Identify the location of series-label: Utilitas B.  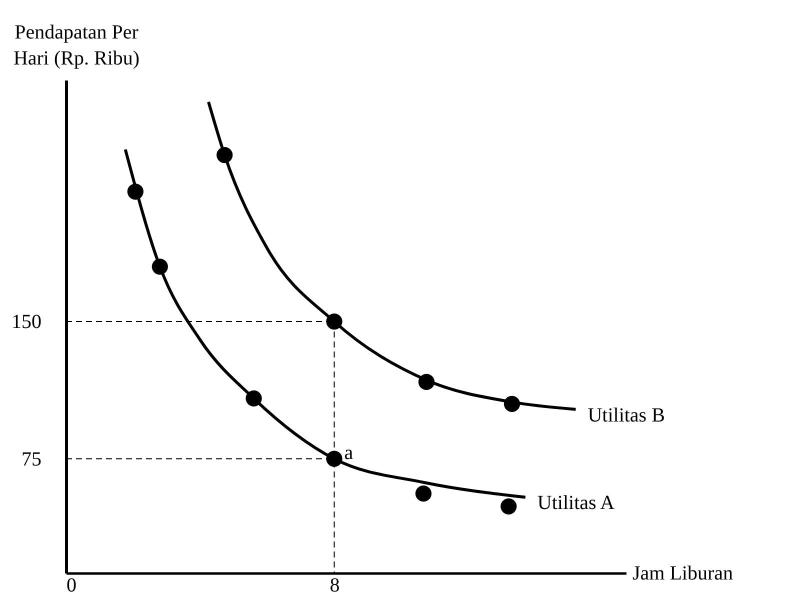
(626, 415).